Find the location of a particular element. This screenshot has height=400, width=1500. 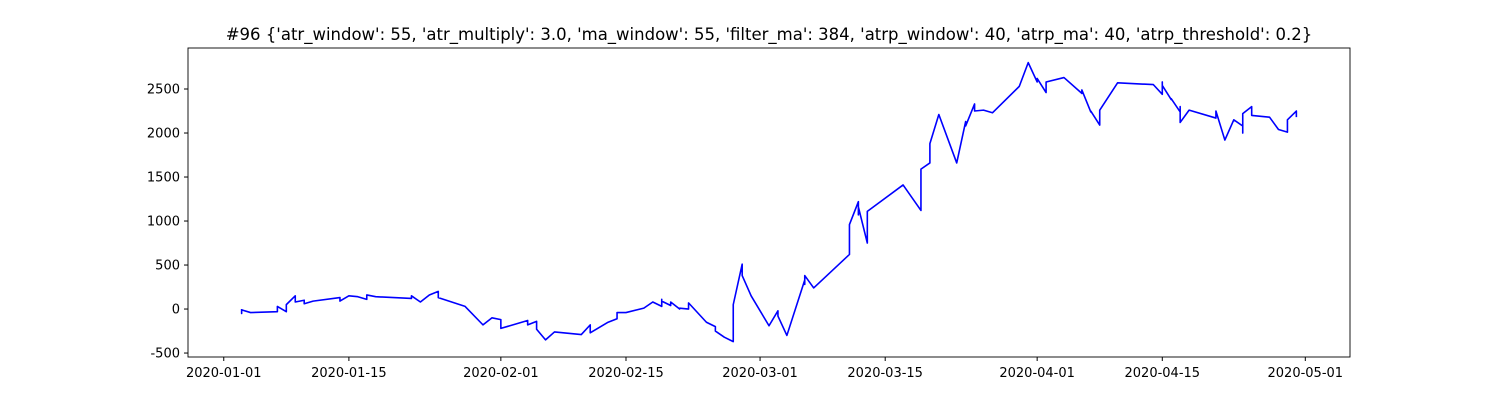

x-tick-label: 2020-05-01 is located at coordinates (1306, 373).